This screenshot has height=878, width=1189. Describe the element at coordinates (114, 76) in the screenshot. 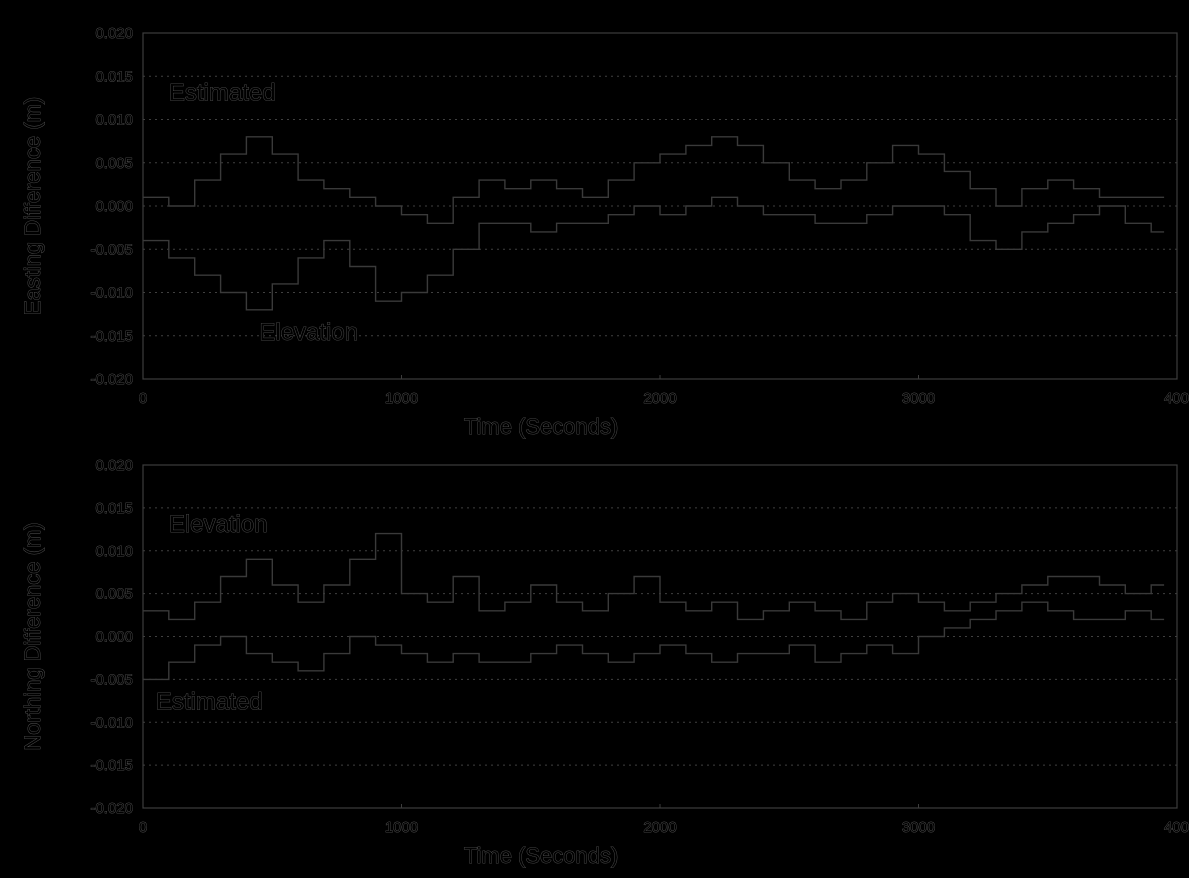

I see `easting-y-tick-label: 0.015` at that location.